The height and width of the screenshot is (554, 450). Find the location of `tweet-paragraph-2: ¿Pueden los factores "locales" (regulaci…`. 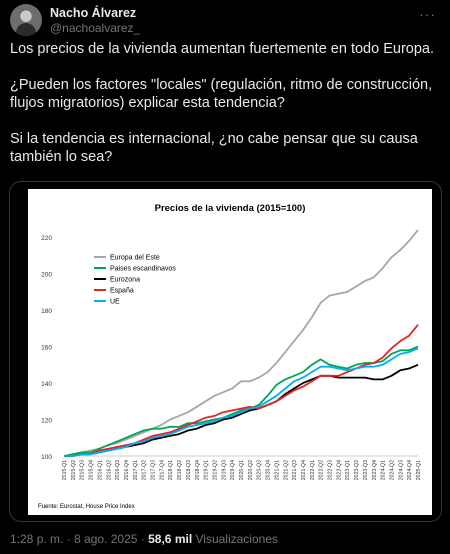

tweet-paragraph-2: ¿Pueden los factores "locales" (regulaci… is located at coordinates (223, 94).